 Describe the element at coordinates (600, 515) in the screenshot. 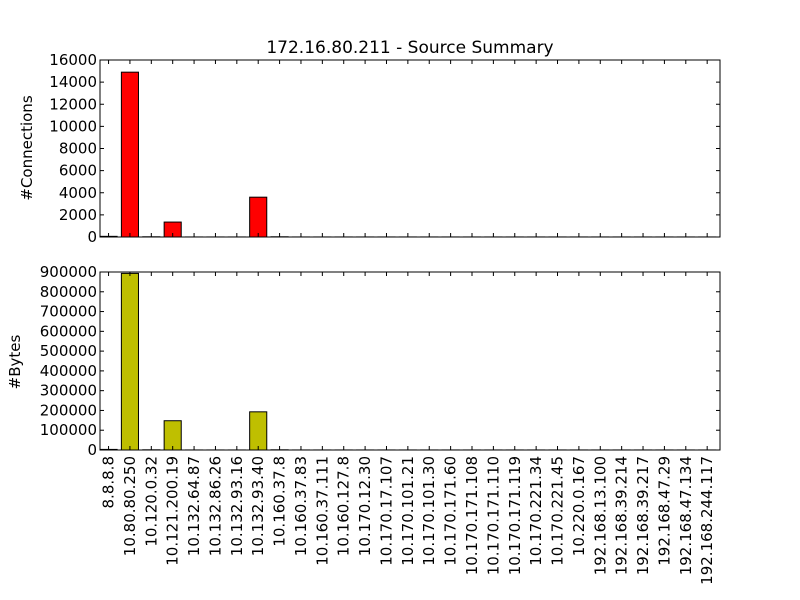

I see `x-tick-label: 192.168.13.100` at that location.